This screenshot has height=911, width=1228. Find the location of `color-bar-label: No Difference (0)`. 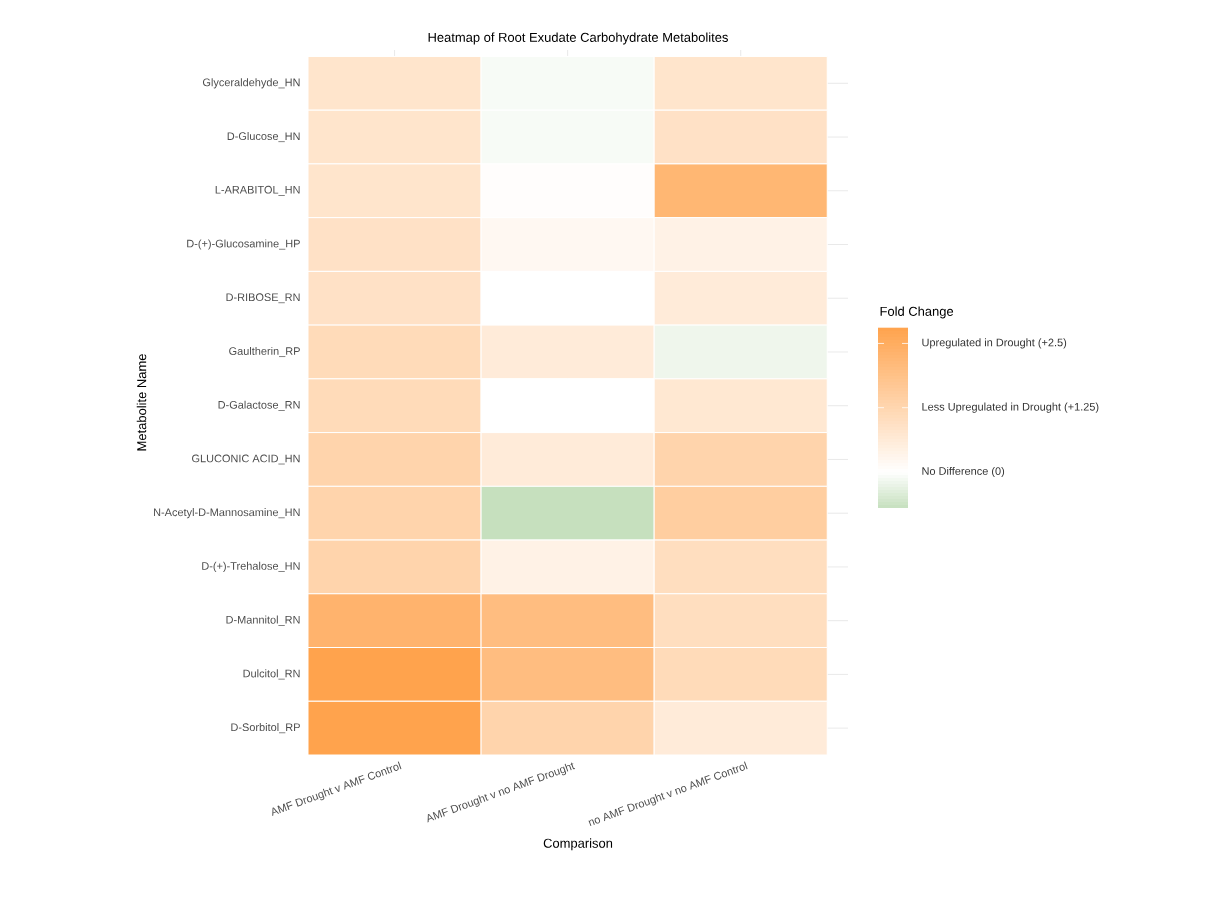

color-bar-label: No Difference (0) is located at coordinates (963, 472).